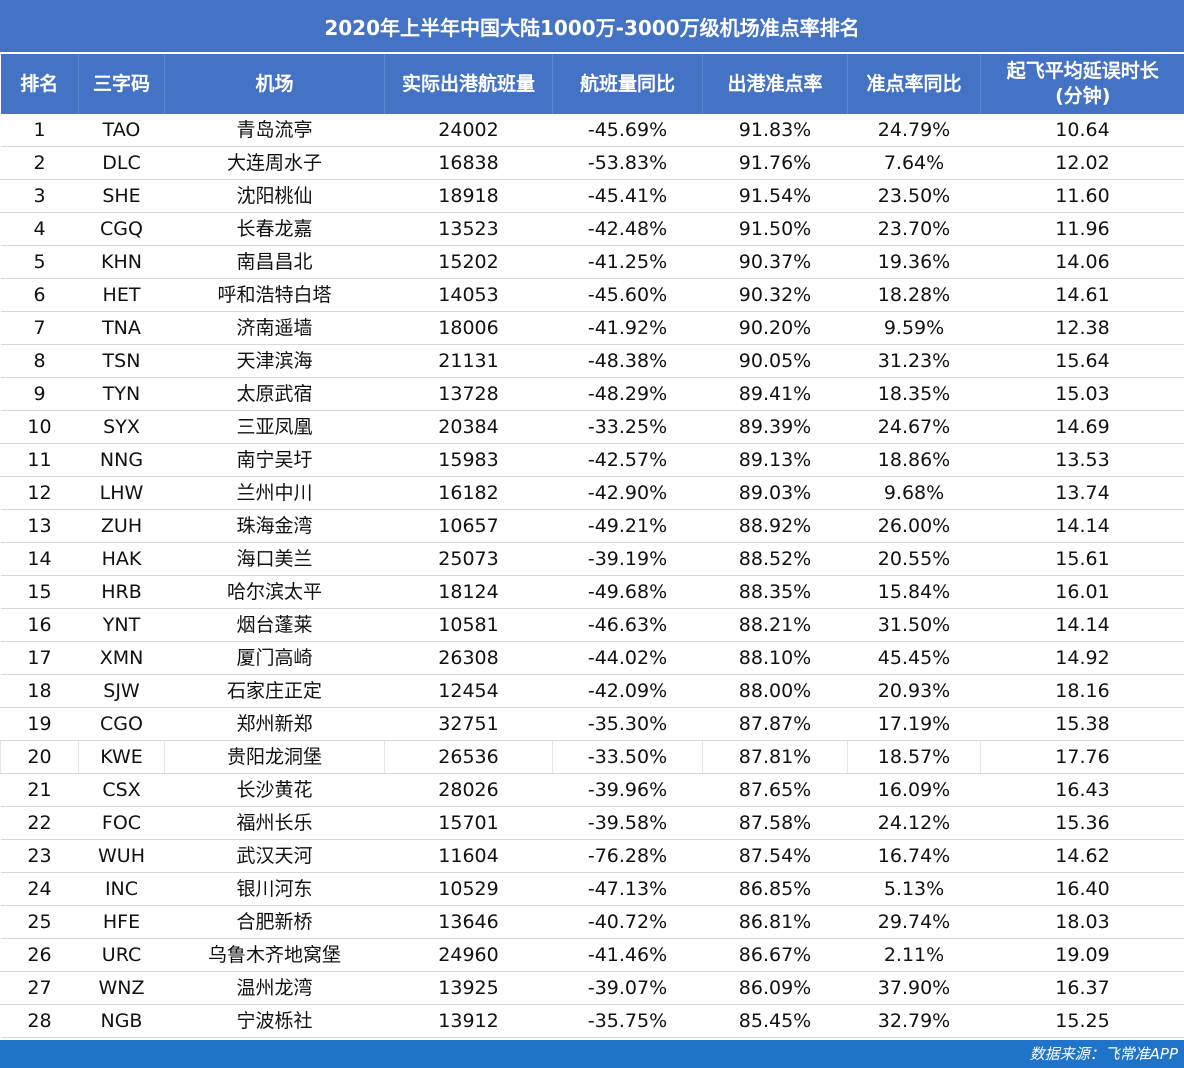 This screenshot has width=1184, height=1068. Describe the element at coordinates (39, 361) in the screenshot. I see `rank-cell: 8` at that location.